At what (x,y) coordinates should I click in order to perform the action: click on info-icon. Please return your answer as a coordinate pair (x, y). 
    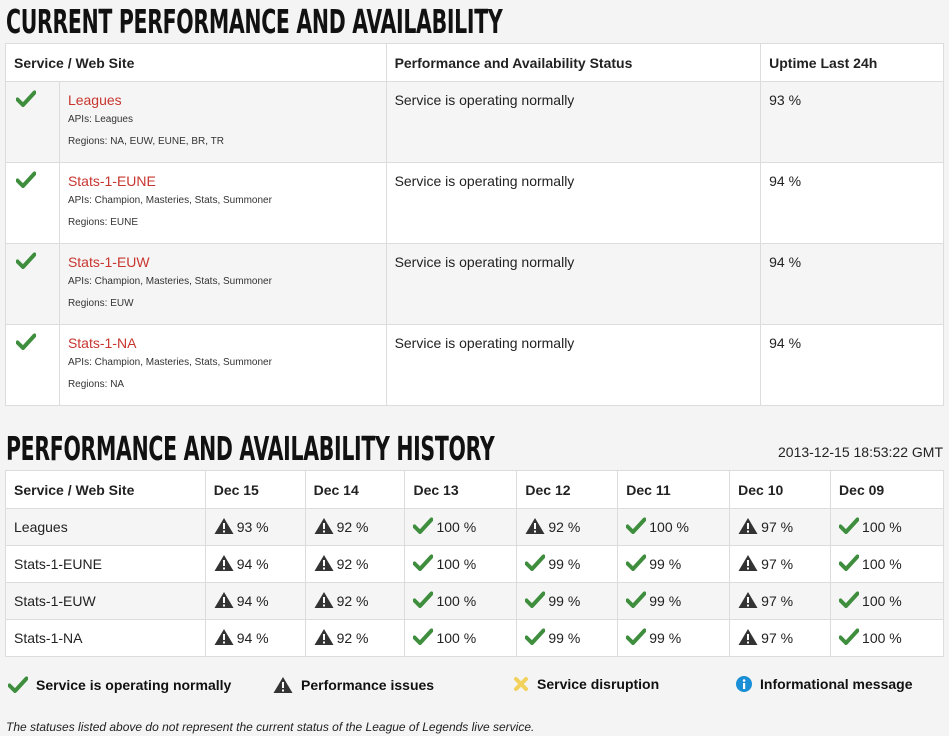
    Looking at the image, I should click on (744, 684).